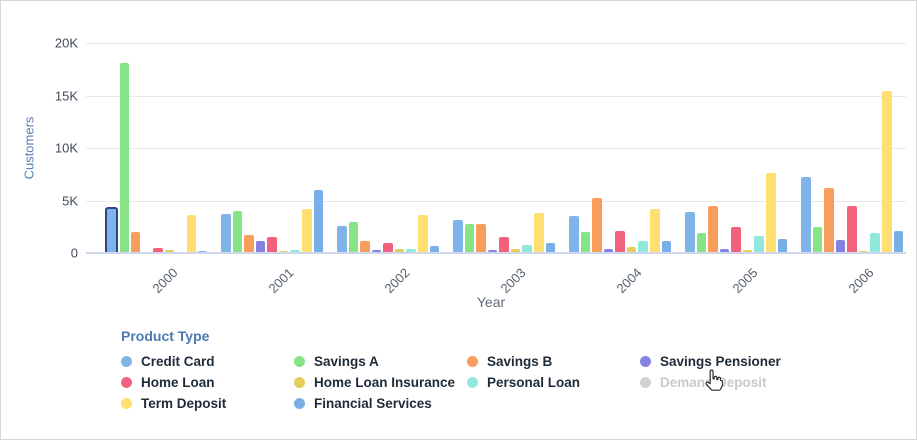  What do you see at coordinates (165, 336) in the screenshot?
I see `legend-title: Product Type` at bounding box center [165, 336].